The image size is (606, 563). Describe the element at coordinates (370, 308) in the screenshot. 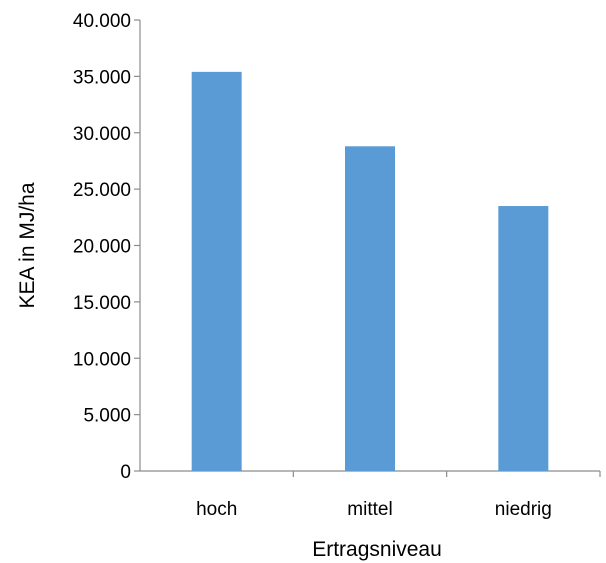

I see `bar-mittel` at that location.